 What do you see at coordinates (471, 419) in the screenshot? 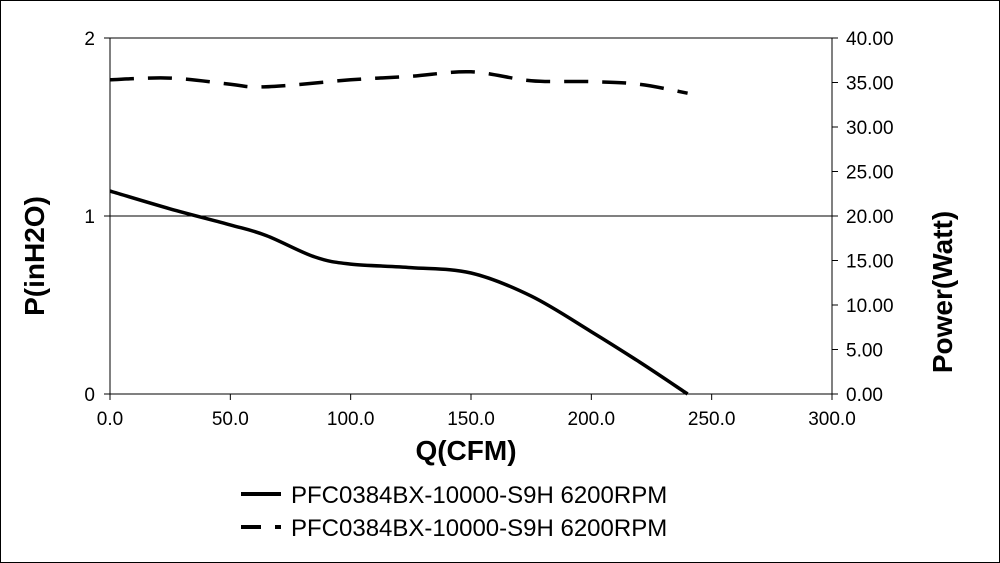
I see `x-tick-label: 150.0` at bounding box center [471, 419].